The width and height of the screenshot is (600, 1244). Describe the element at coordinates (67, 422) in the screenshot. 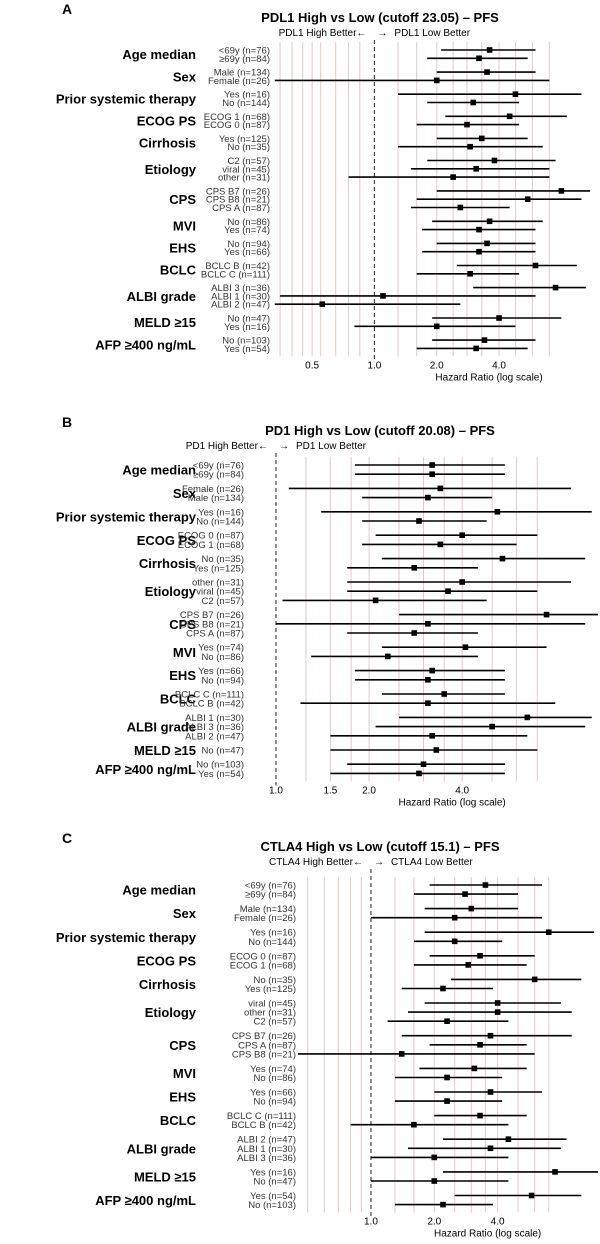

I see `panel-letter: B` at that location.